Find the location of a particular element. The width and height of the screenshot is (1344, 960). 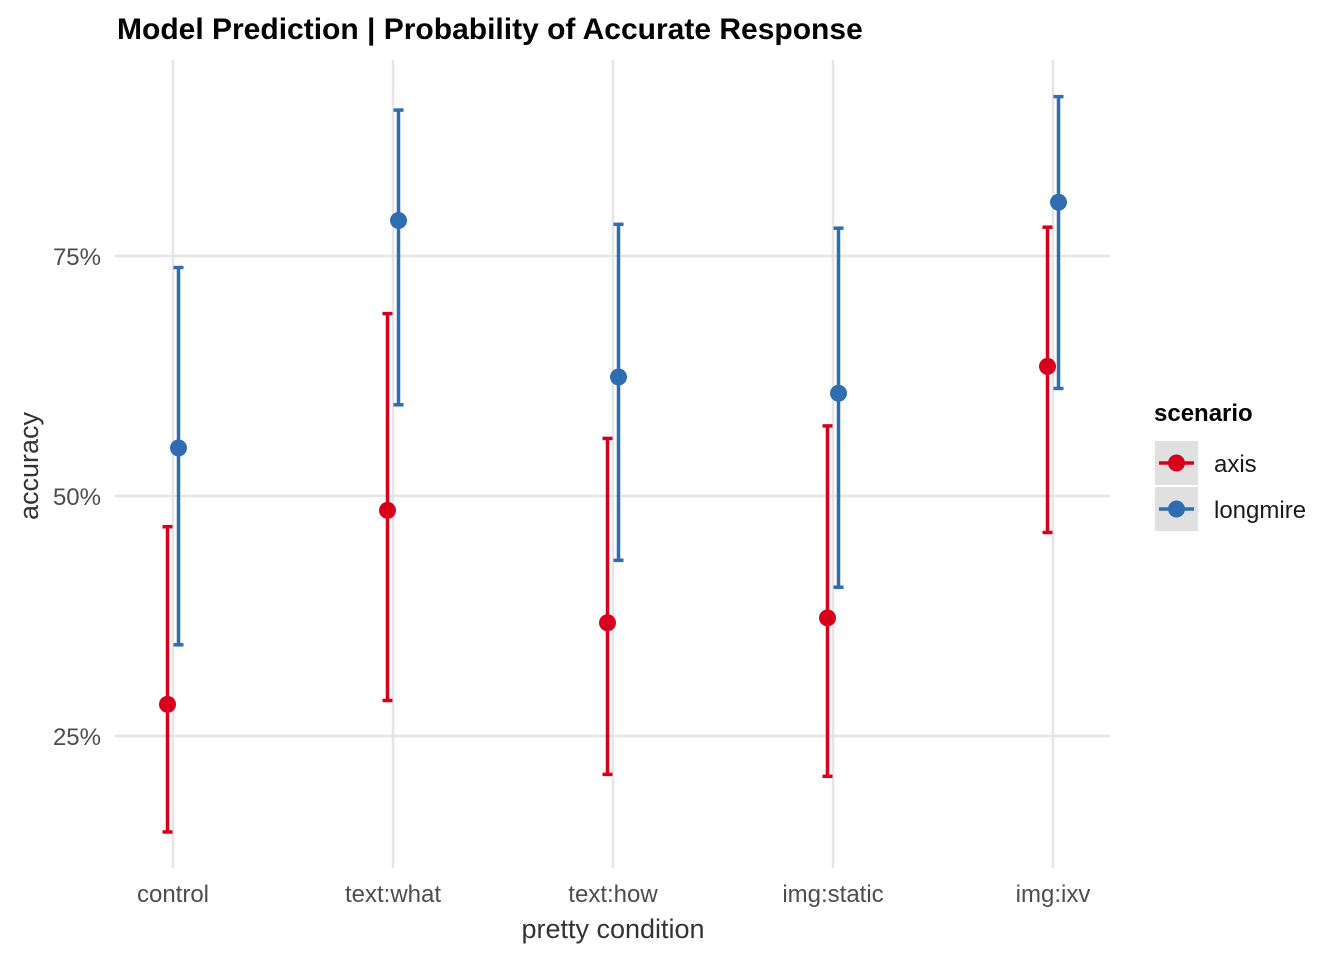

x-tick-label: text:what is located at coordinates (393, 894).